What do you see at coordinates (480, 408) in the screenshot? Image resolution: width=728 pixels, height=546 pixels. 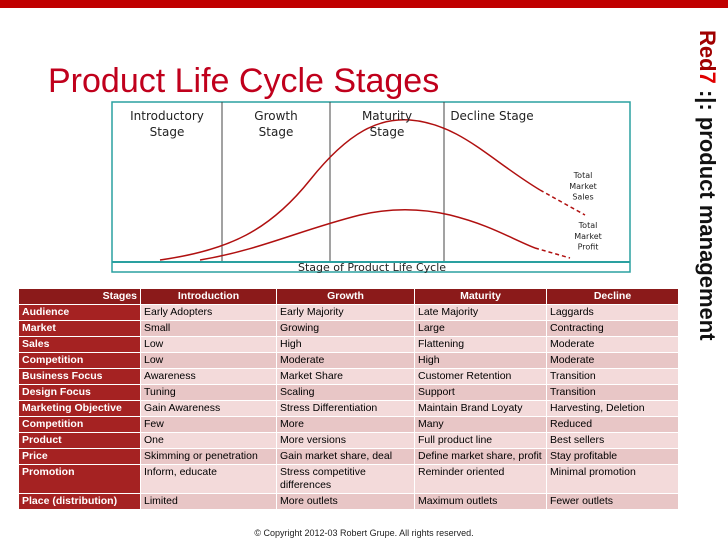 I see `table-cell: Maintain Brand Loyaty` at bounding box center [480, 408].